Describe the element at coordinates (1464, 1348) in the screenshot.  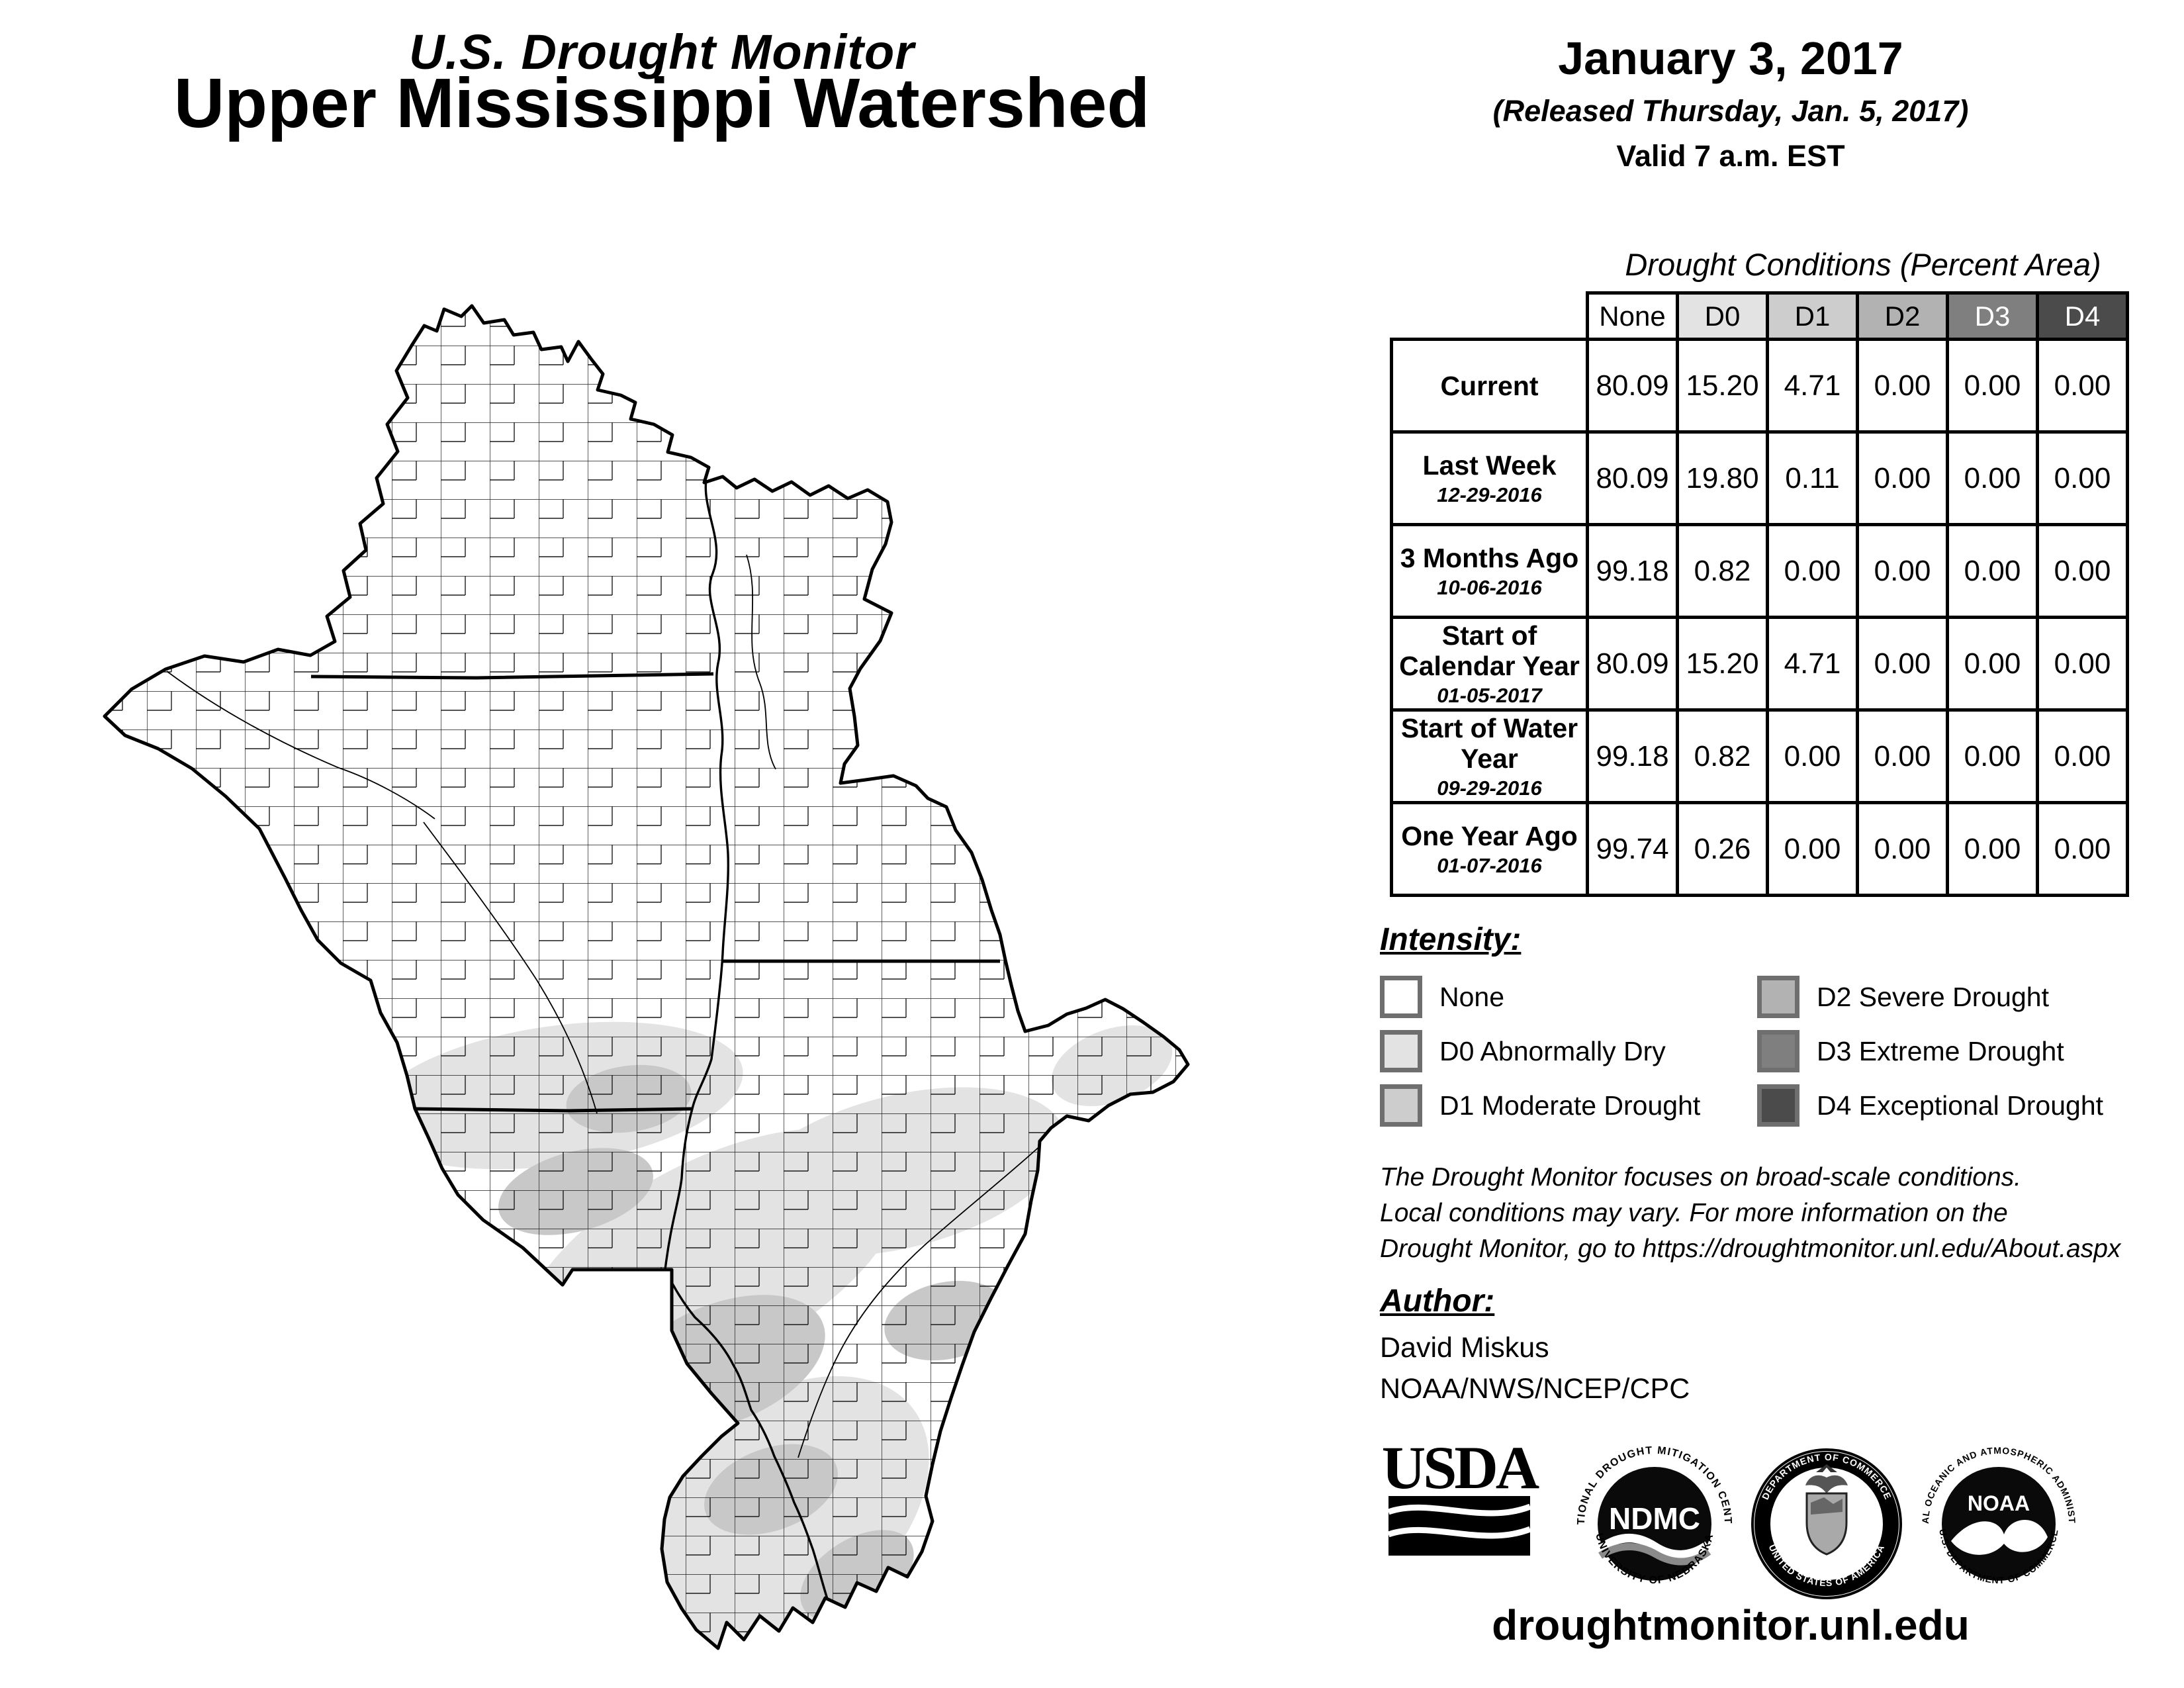
I see `author-name: David Miskus` at that location.